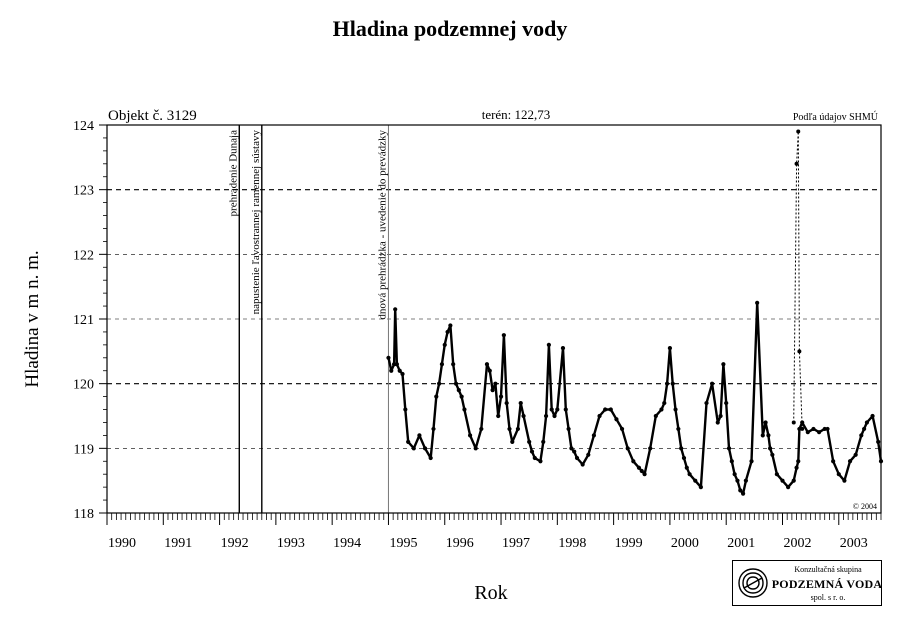 The width and height of the screenshot is (900, 624). Describe the element at coordinates (516, 114) in the screenshot. I see `terrain-label: terén: 122,73` at that location.